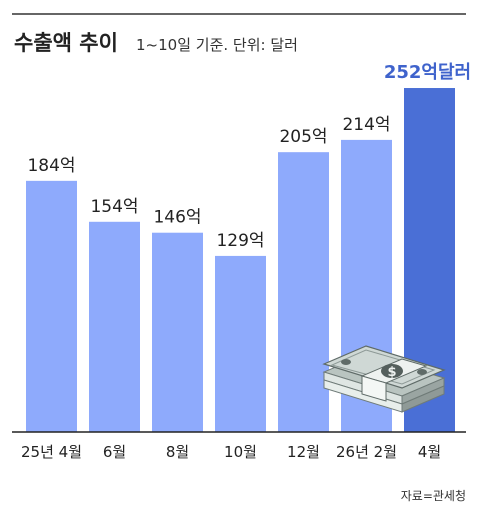 The height and width of the screenshot is (517, 480). Describe the element at coordinates (177, 218) in the screenshot. I see `value-label-3: 146억` at that location.